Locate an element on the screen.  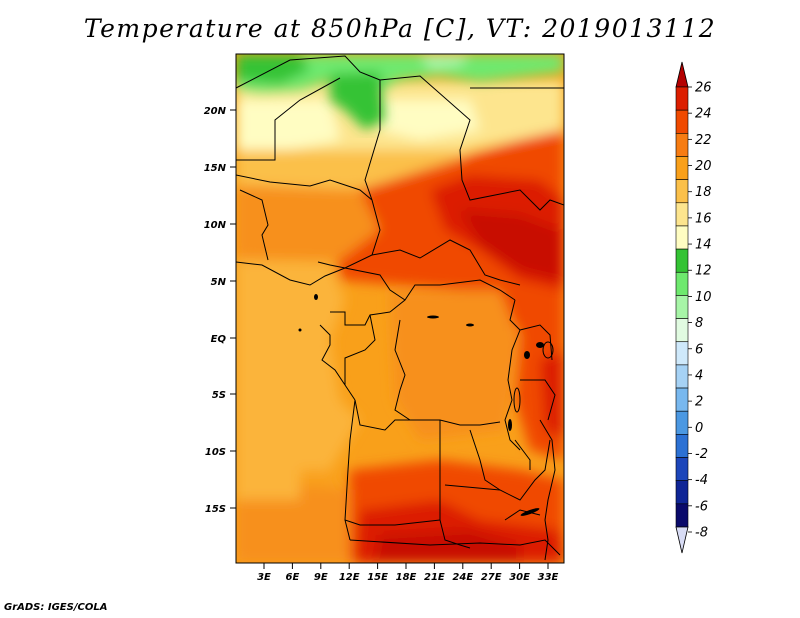
lat-tick-label: 15N is located at coordinates (215, 168).